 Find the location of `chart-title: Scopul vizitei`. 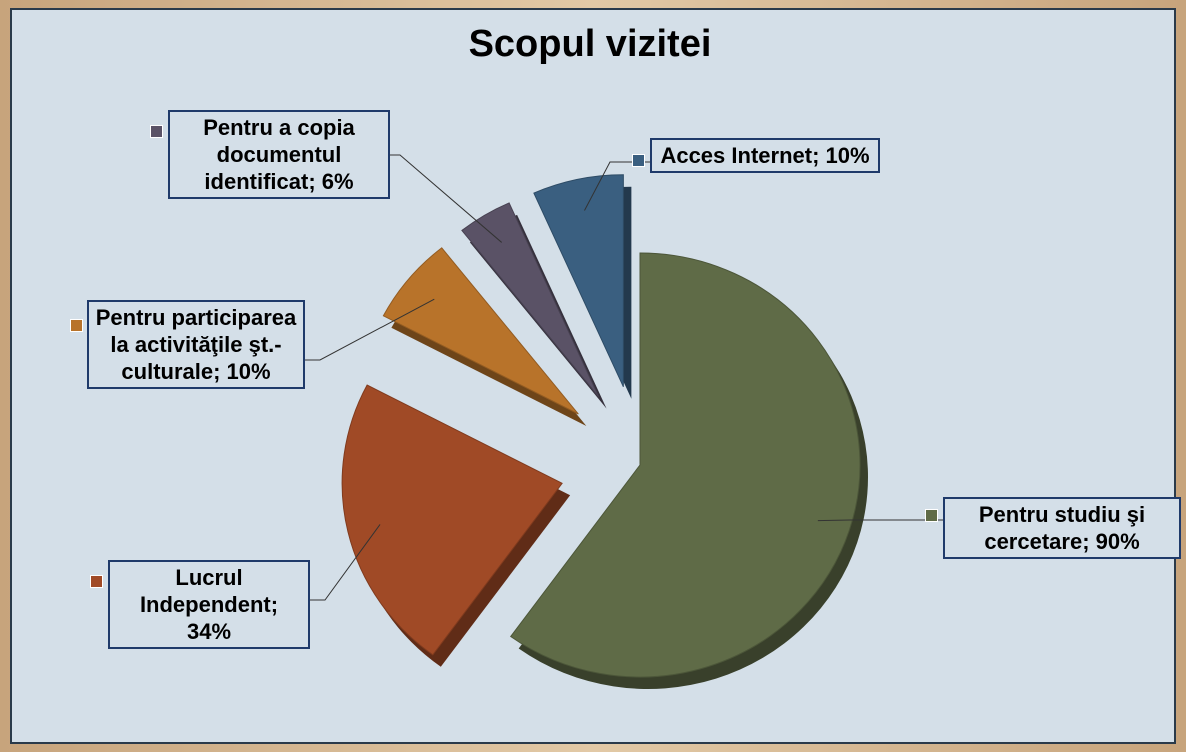

chart-title: Scopul vizitei is located at coordinates (590, 44).